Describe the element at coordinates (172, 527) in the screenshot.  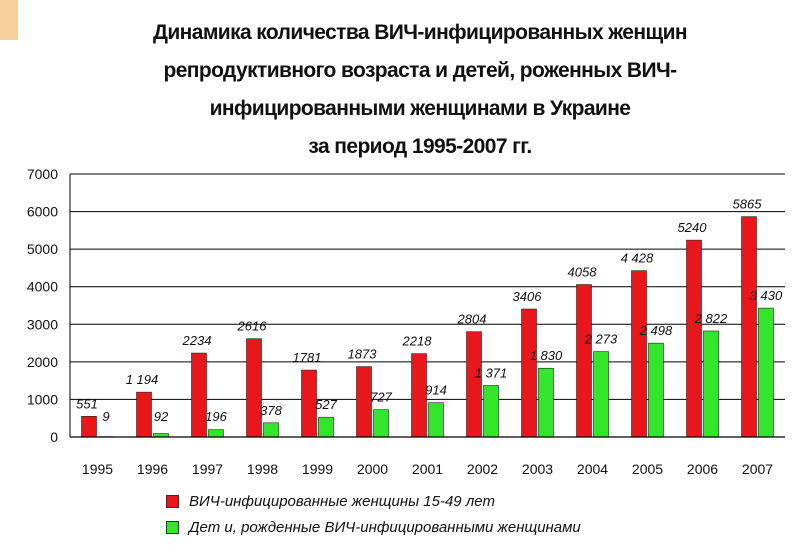
I see `legend-swatch-green` at that location.